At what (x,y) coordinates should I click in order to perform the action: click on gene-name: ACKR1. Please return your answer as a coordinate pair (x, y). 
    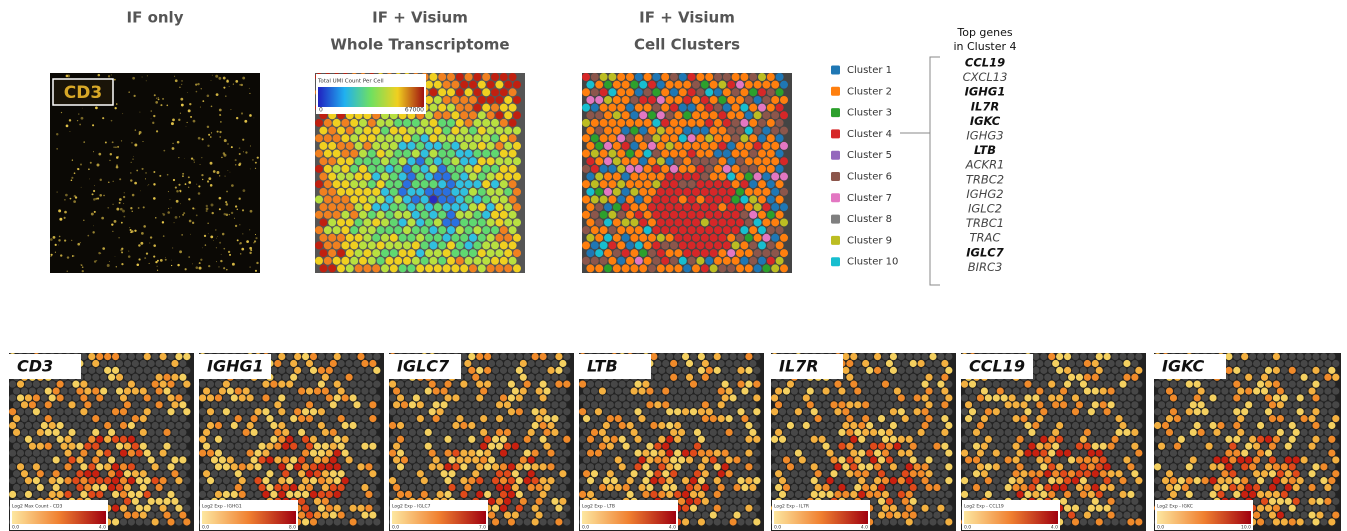
    Looking at the image, I should click on (985, 165).